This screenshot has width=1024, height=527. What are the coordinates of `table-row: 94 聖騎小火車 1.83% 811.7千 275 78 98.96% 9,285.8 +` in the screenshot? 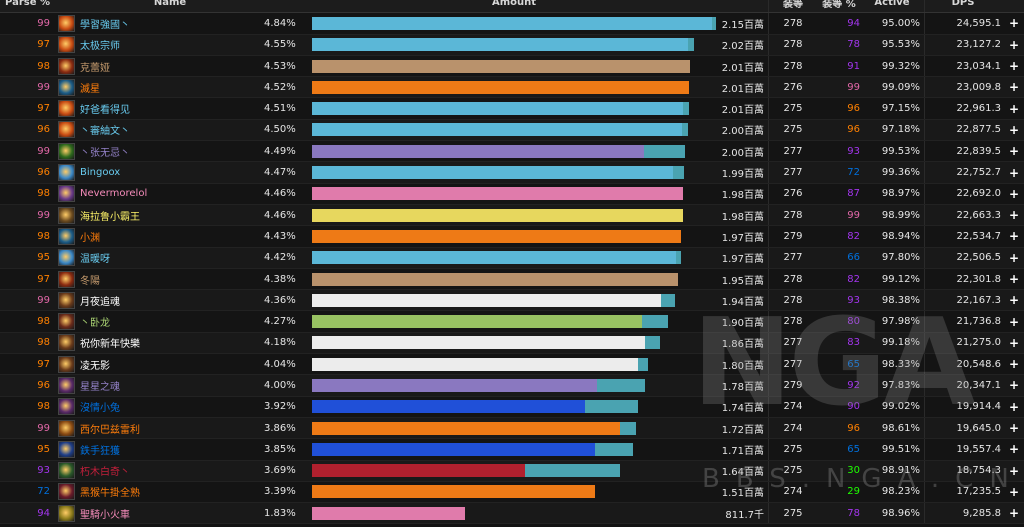 It's located at (512, 514).